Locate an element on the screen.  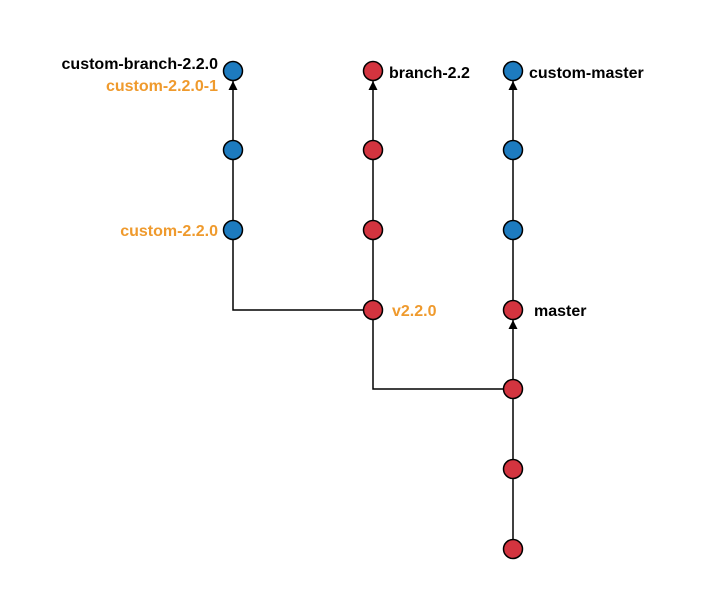
tag-label-custom-220-1: custom-2.2.0-1 is located at coordinates (162, 86).